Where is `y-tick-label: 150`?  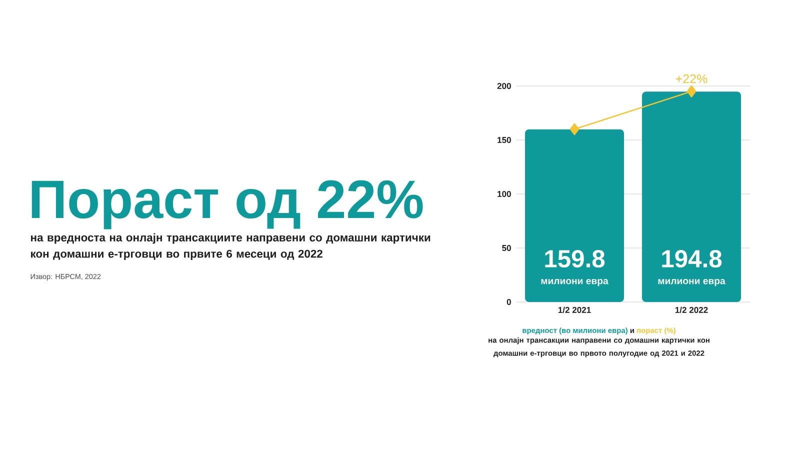
y-tick-label: 150 is located at coordinates (504, 140).